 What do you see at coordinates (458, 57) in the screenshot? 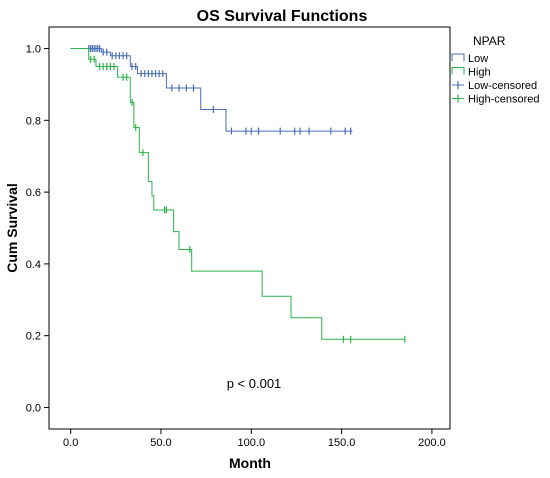
I see `legend-swatch-low` at bounding box center [458, 57].